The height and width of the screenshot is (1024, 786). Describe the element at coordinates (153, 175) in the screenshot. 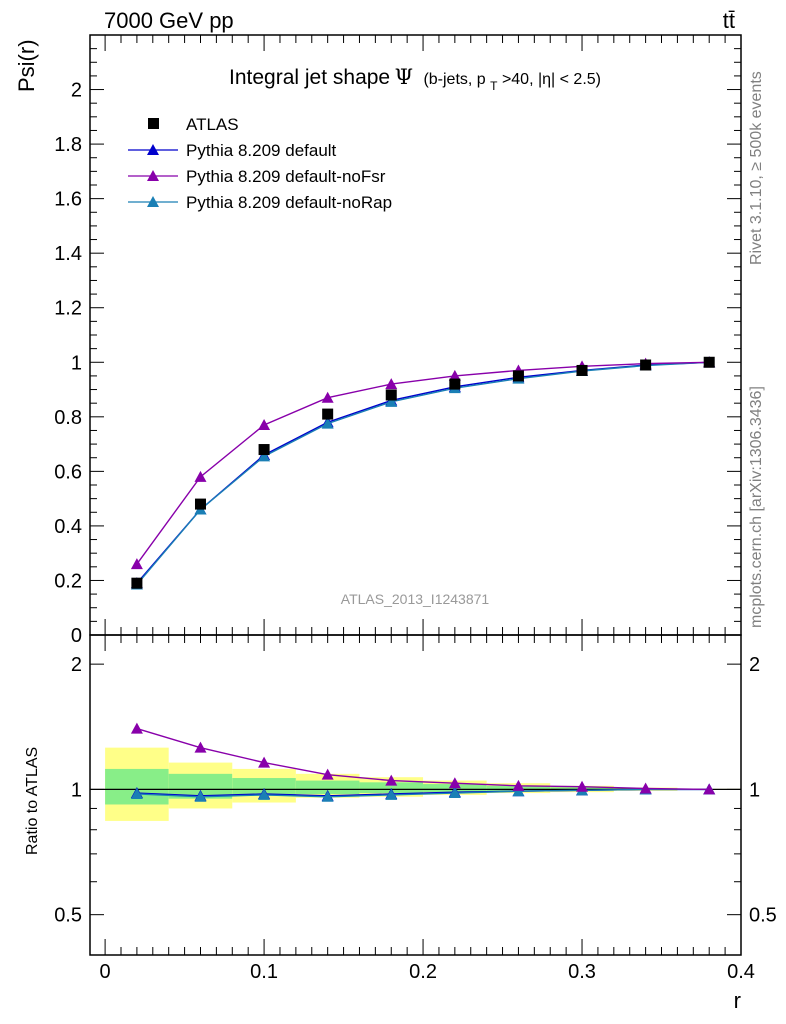

I see `legend-marker-nofsr` at that location.